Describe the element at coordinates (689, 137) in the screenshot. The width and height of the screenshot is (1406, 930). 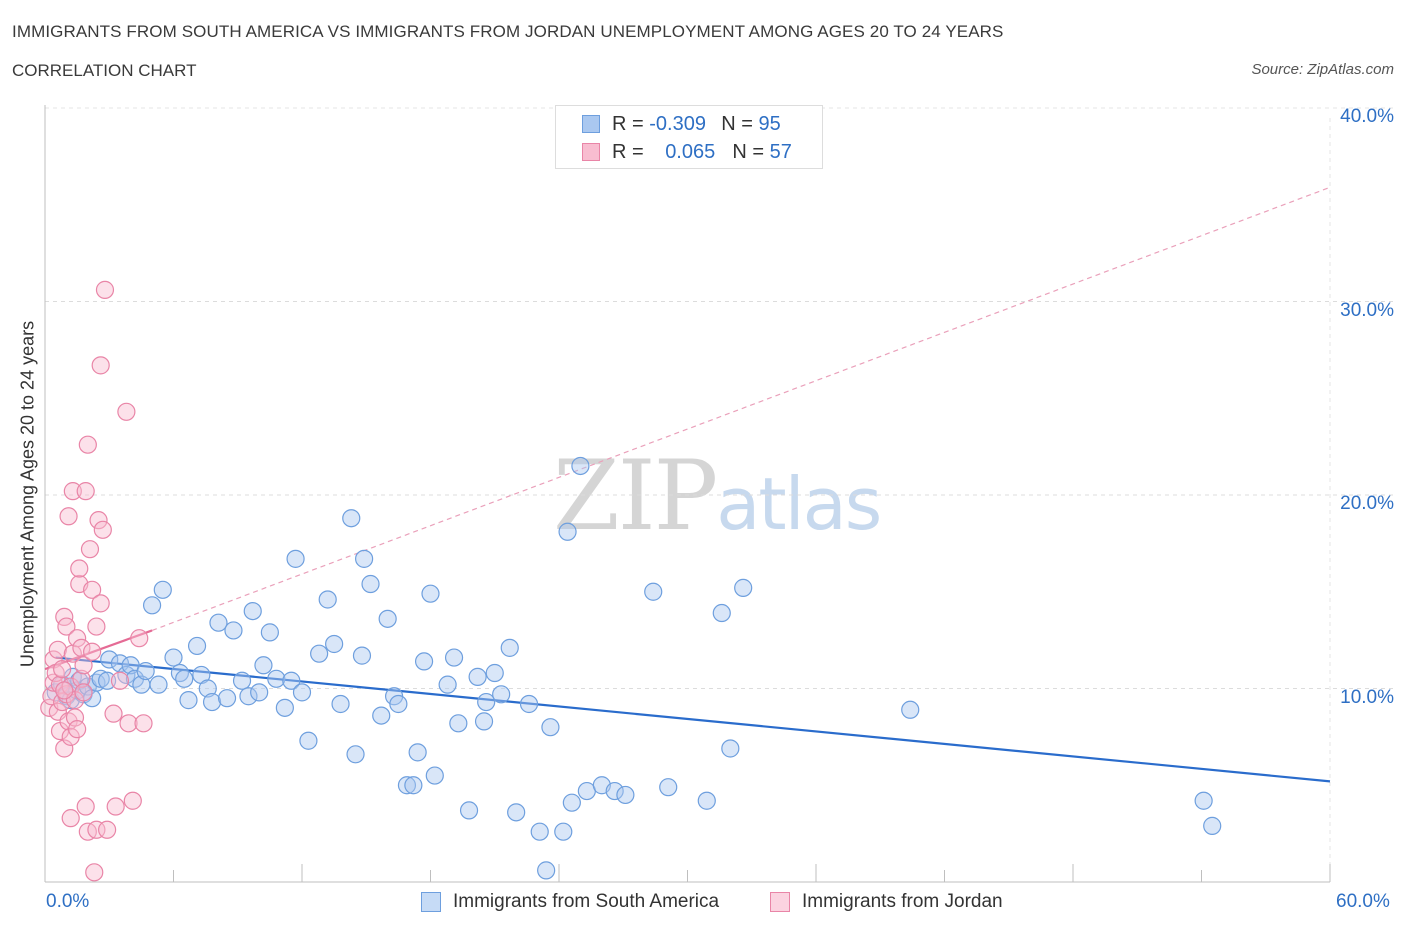
I see `correlation-legend: R = -0.309 N = 95 R = 0.065 N = 57` at that location.